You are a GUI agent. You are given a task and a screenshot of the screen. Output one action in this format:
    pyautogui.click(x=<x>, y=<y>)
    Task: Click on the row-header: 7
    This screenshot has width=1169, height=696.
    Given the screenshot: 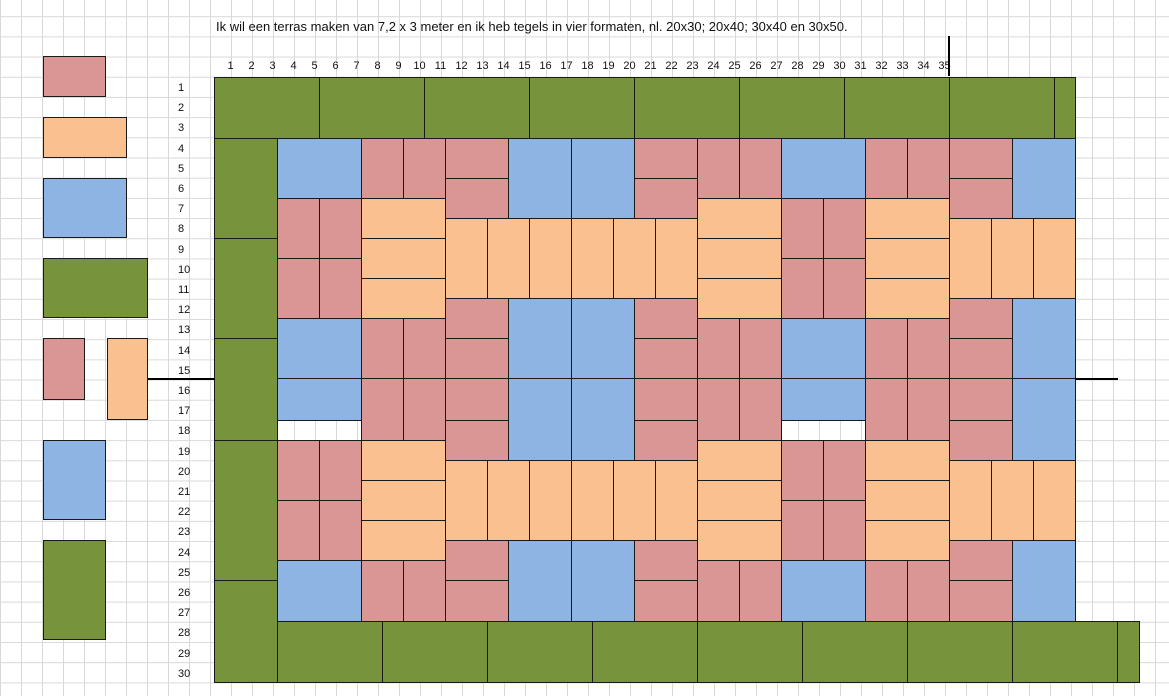 What is the action you would take?
    pyautogui.click(x=181, y=209)
    